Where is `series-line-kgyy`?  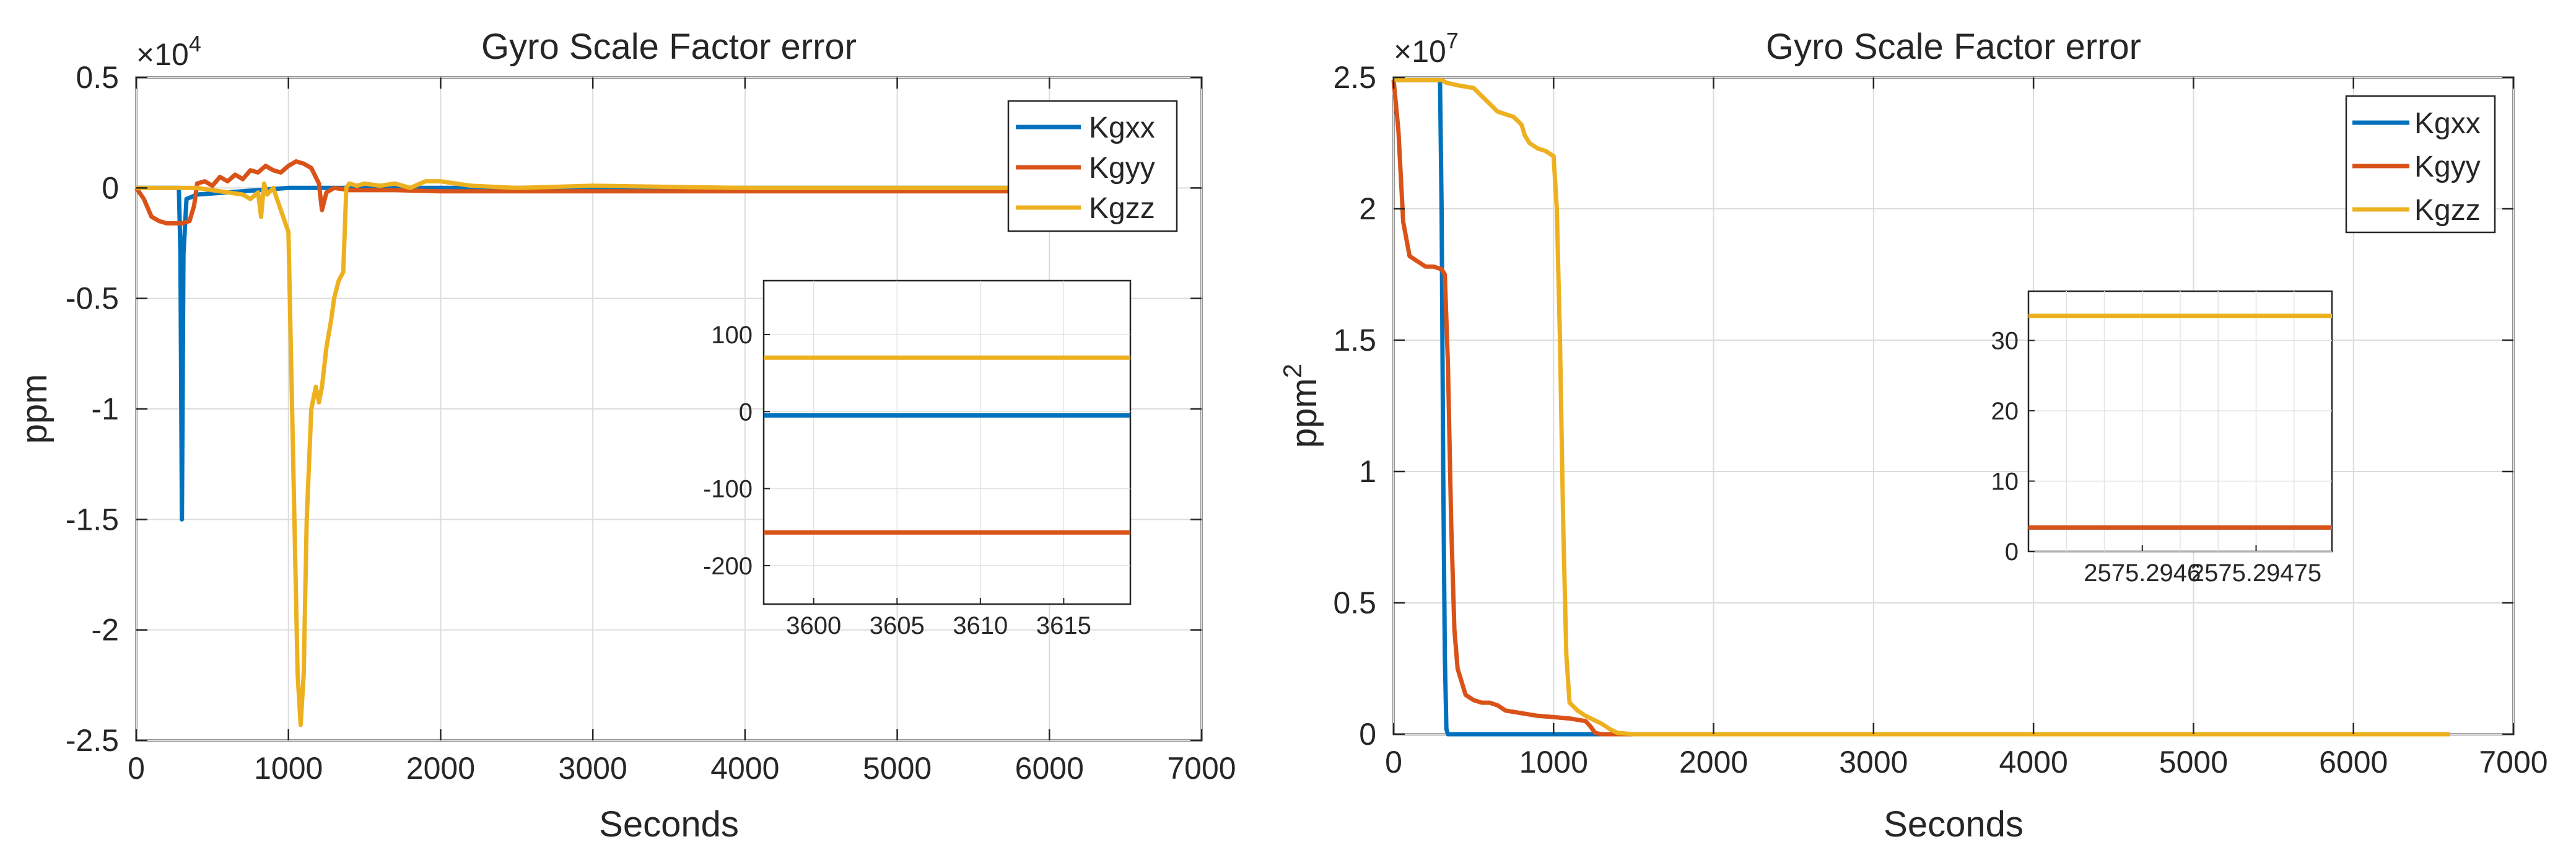
series-line-kgyy is located at coordinates (630, 192).